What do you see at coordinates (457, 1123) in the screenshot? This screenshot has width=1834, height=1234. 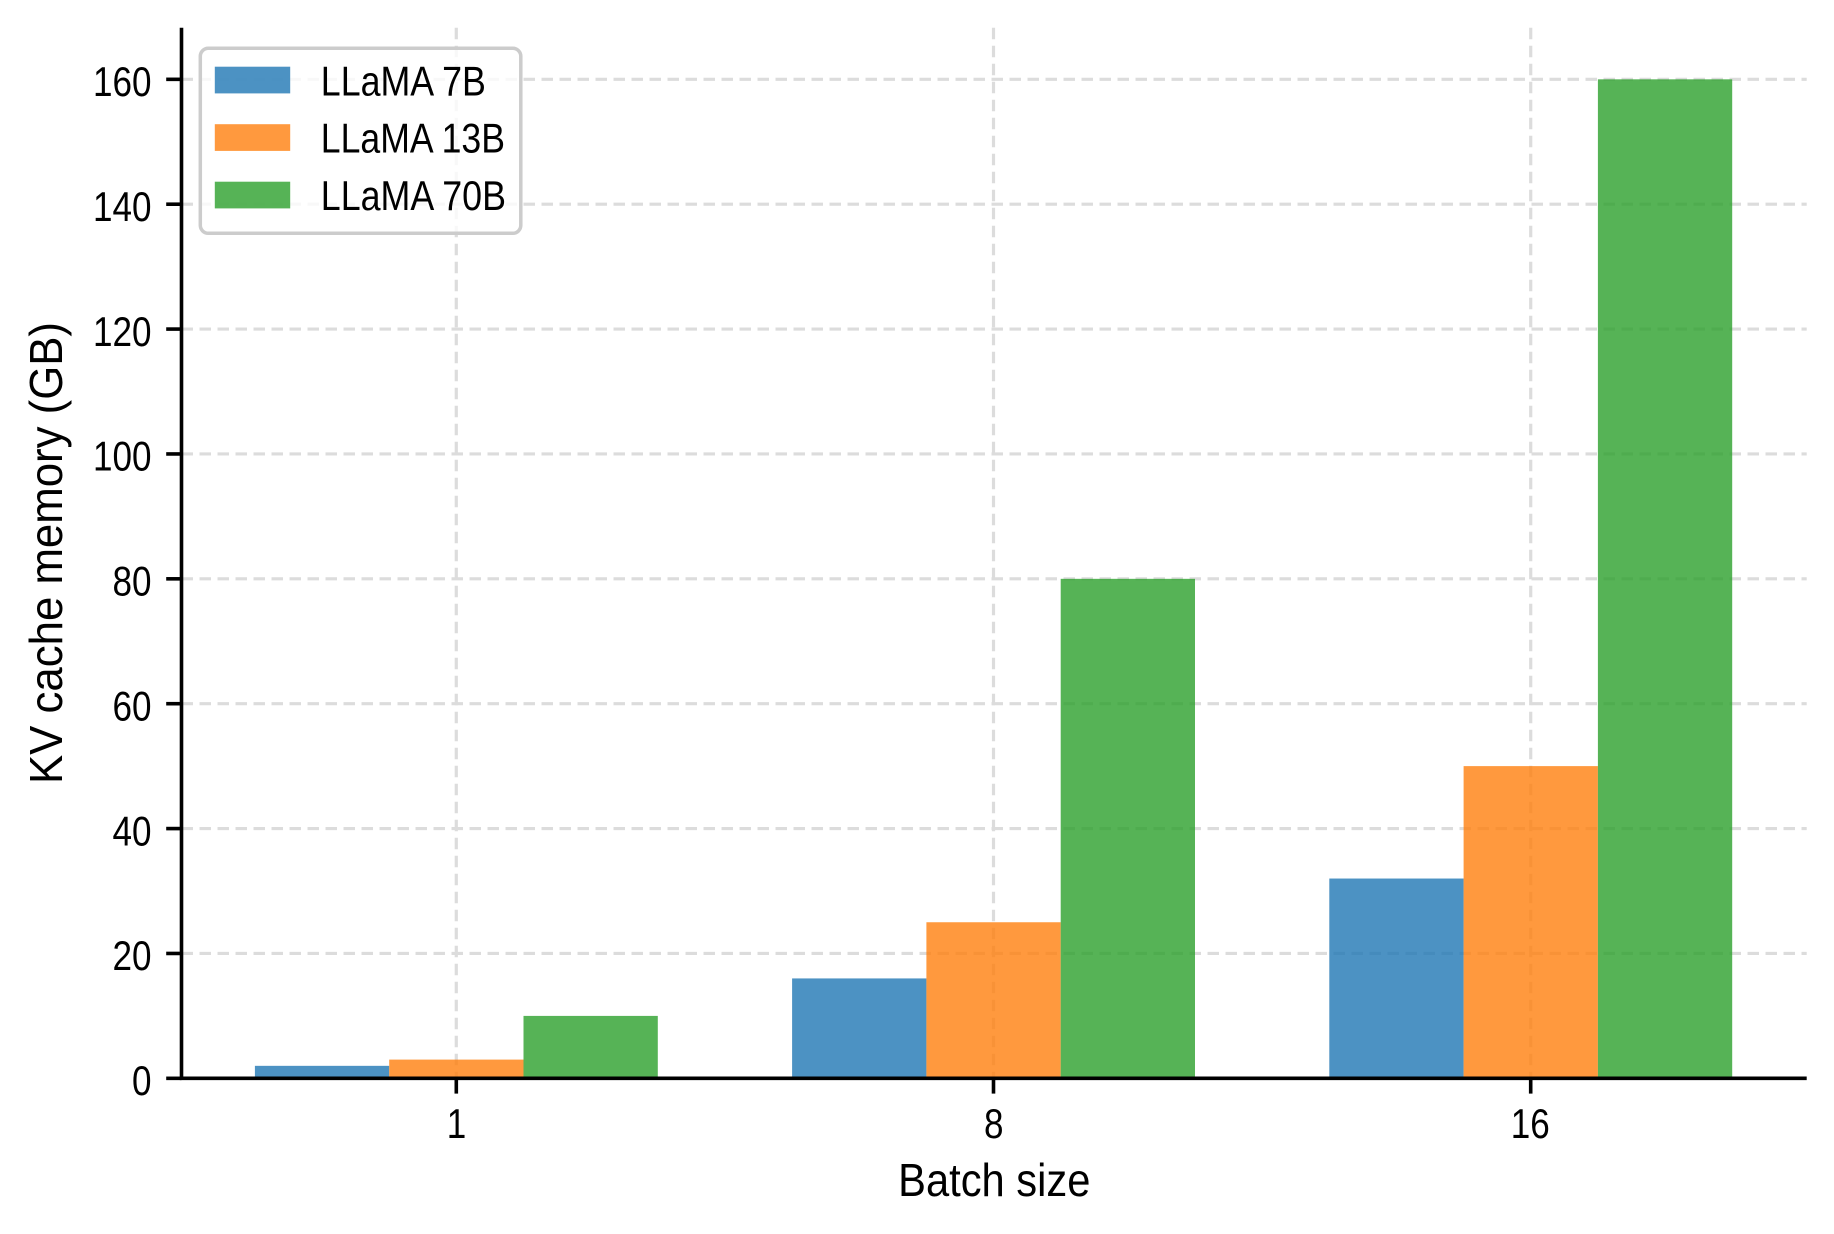 I see `svg-text: 1` at bounding box center [457, 1123].